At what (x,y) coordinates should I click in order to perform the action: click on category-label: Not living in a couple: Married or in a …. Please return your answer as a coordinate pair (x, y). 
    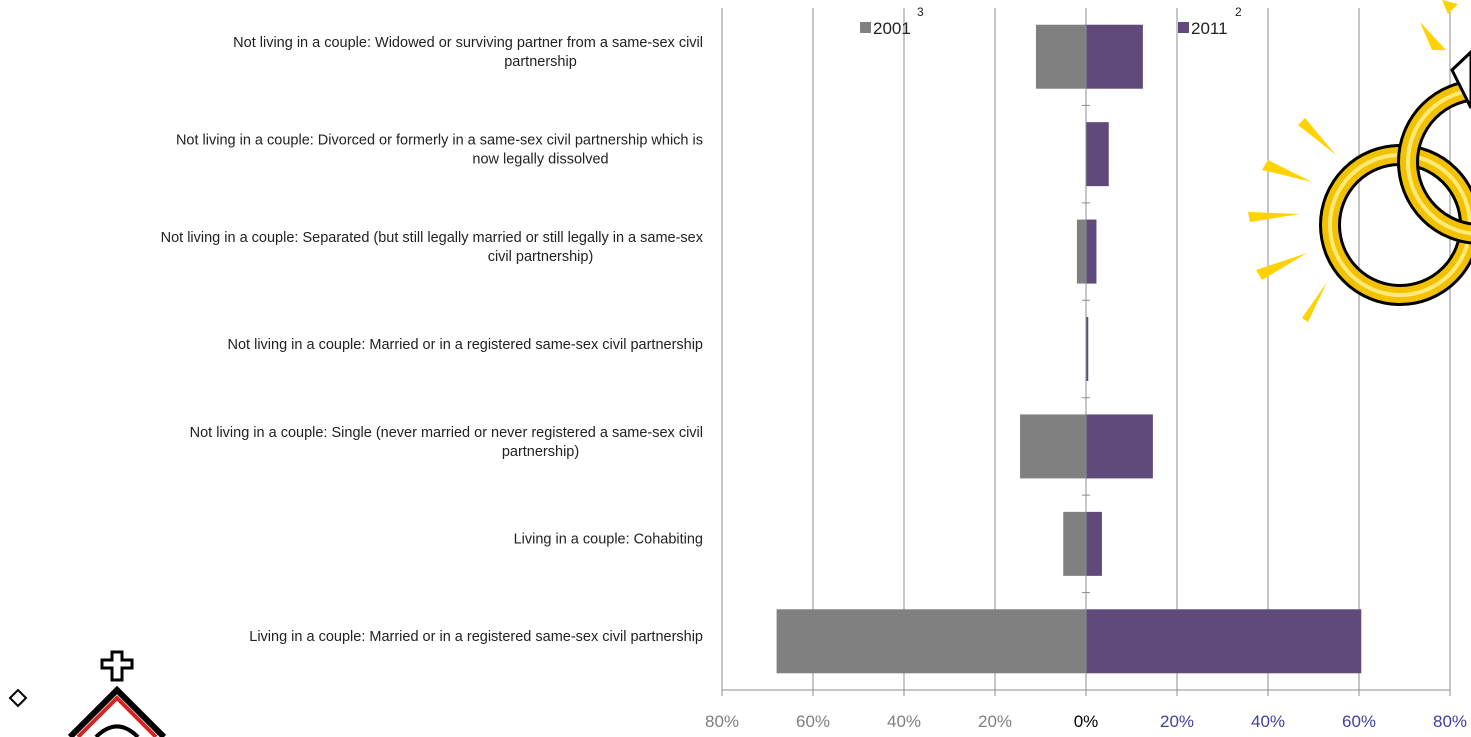
    Looking at the image, I should click on (465, 345).